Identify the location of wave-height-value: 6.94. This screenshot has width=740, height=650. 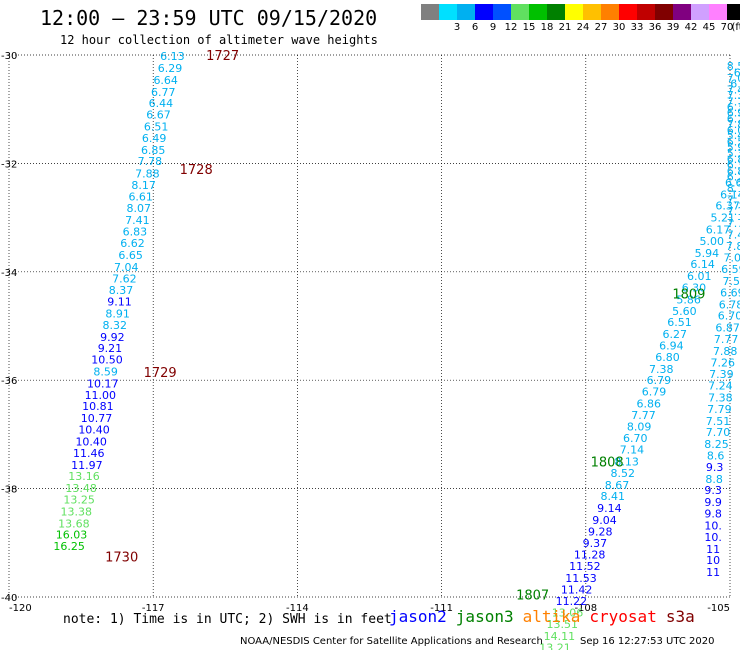
(671, 346).